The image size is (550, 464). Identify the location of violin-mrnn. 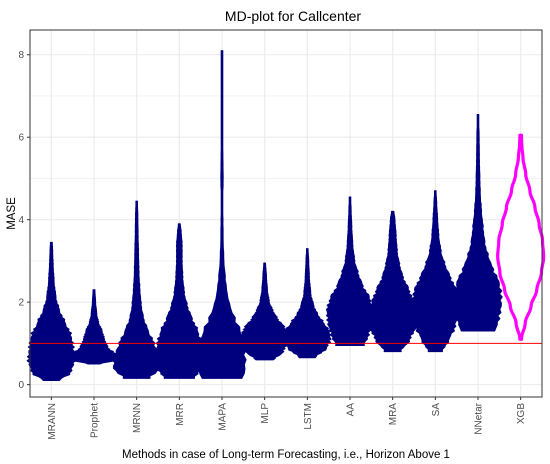
(136, 289).